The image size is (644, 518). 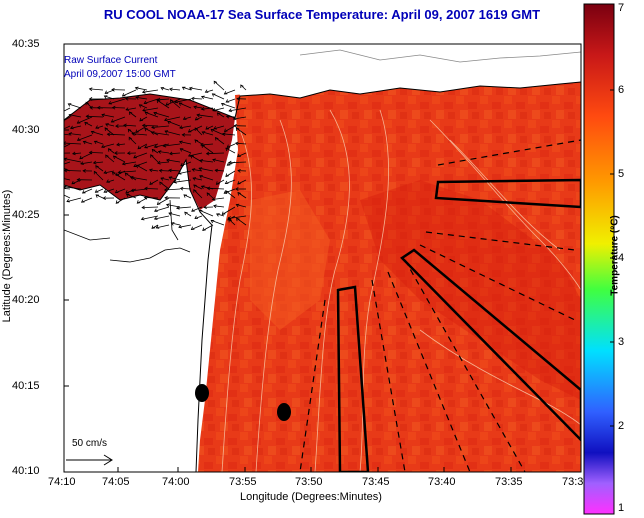 What do you see at coordinates (290, 260) in the screenshot?
I see `sst-cool-patch` at bounding box center [290, 260].